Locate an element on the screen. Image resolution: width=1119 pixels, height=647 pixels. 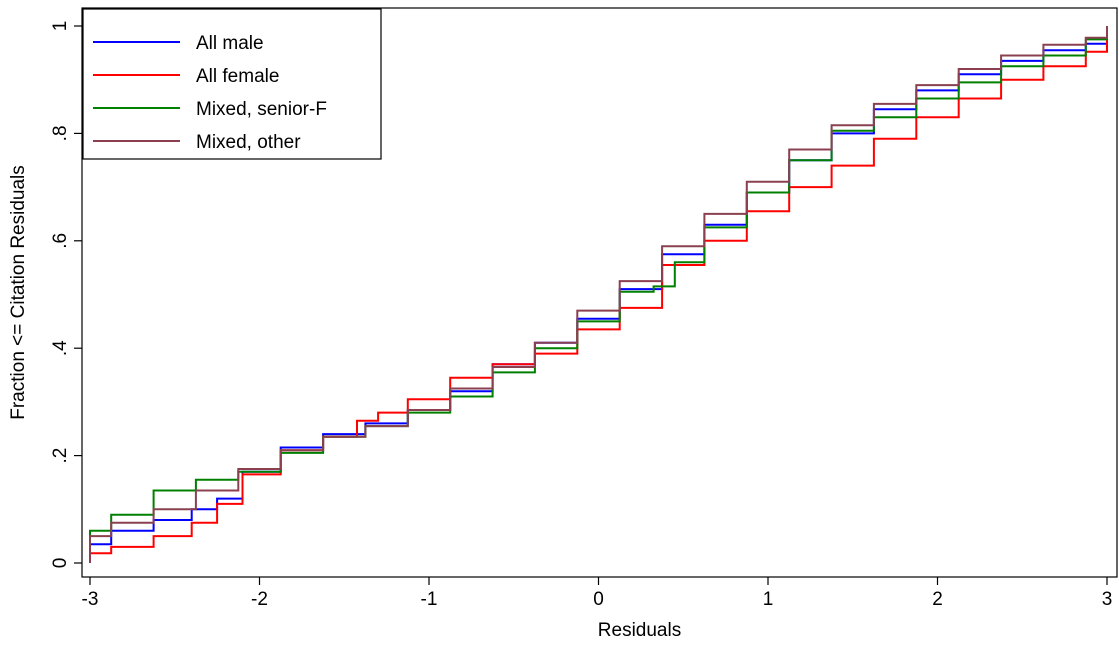
y-axis-ticks: 0 .2 .4 .6 .8 1 is located at coordinates (66, 295).